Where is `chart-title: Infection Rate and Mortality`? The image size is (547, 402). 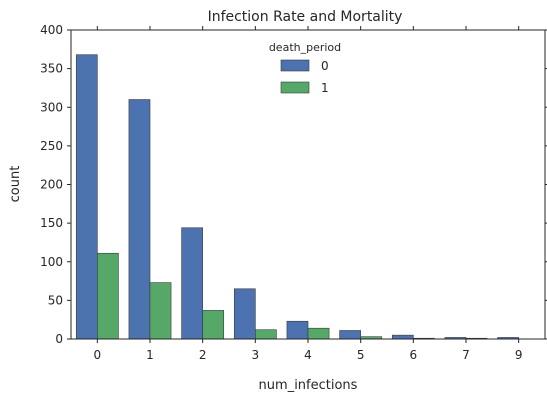 chart-title: Infection Rate and Mortality is located at coordinates (305, 17).